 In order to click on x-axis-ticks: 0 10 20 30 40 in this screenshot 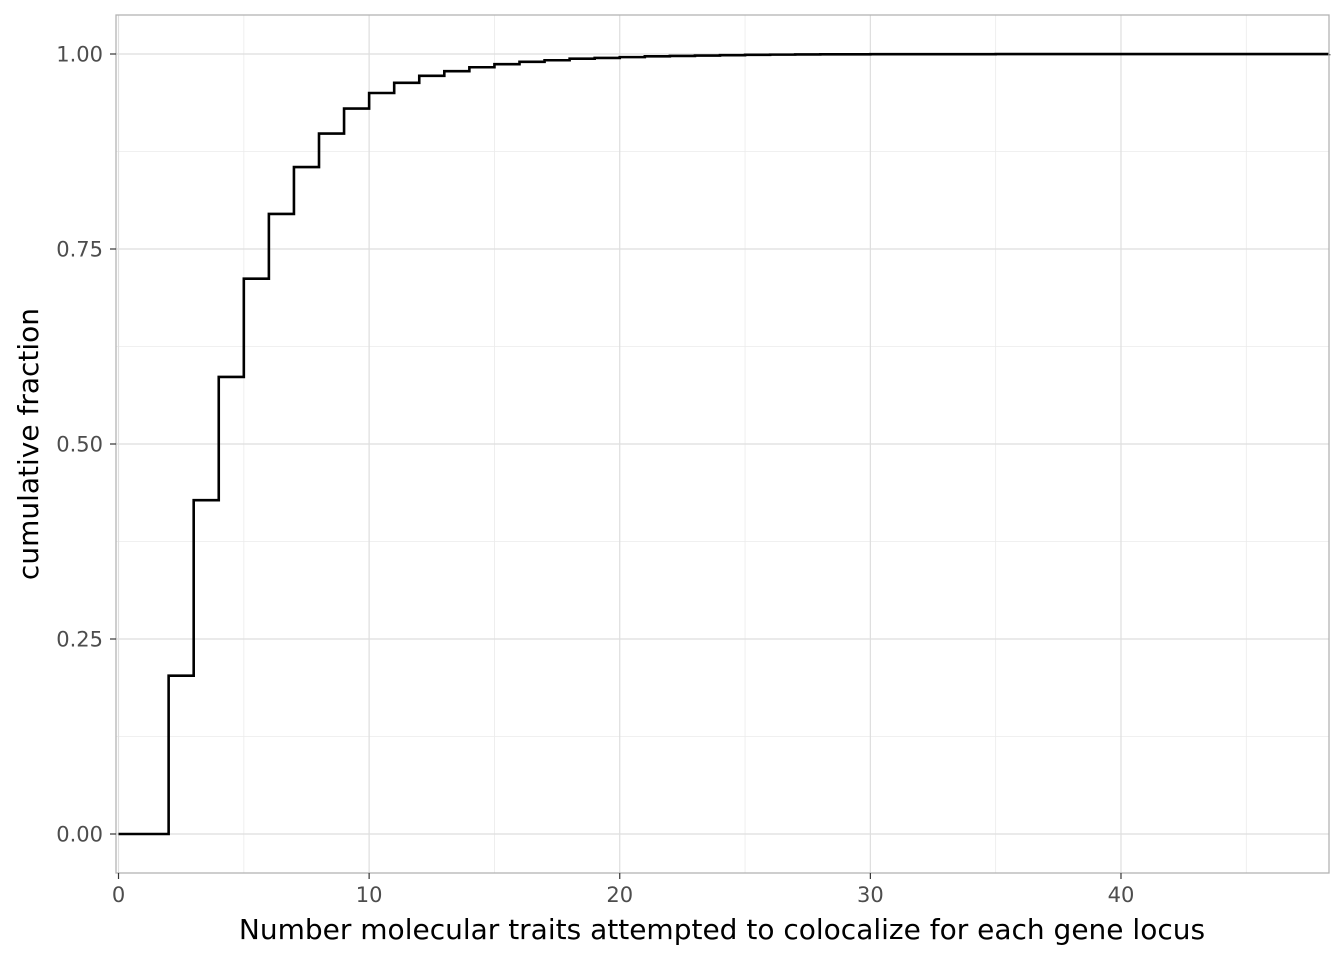, I will do `click(623, 890)`.